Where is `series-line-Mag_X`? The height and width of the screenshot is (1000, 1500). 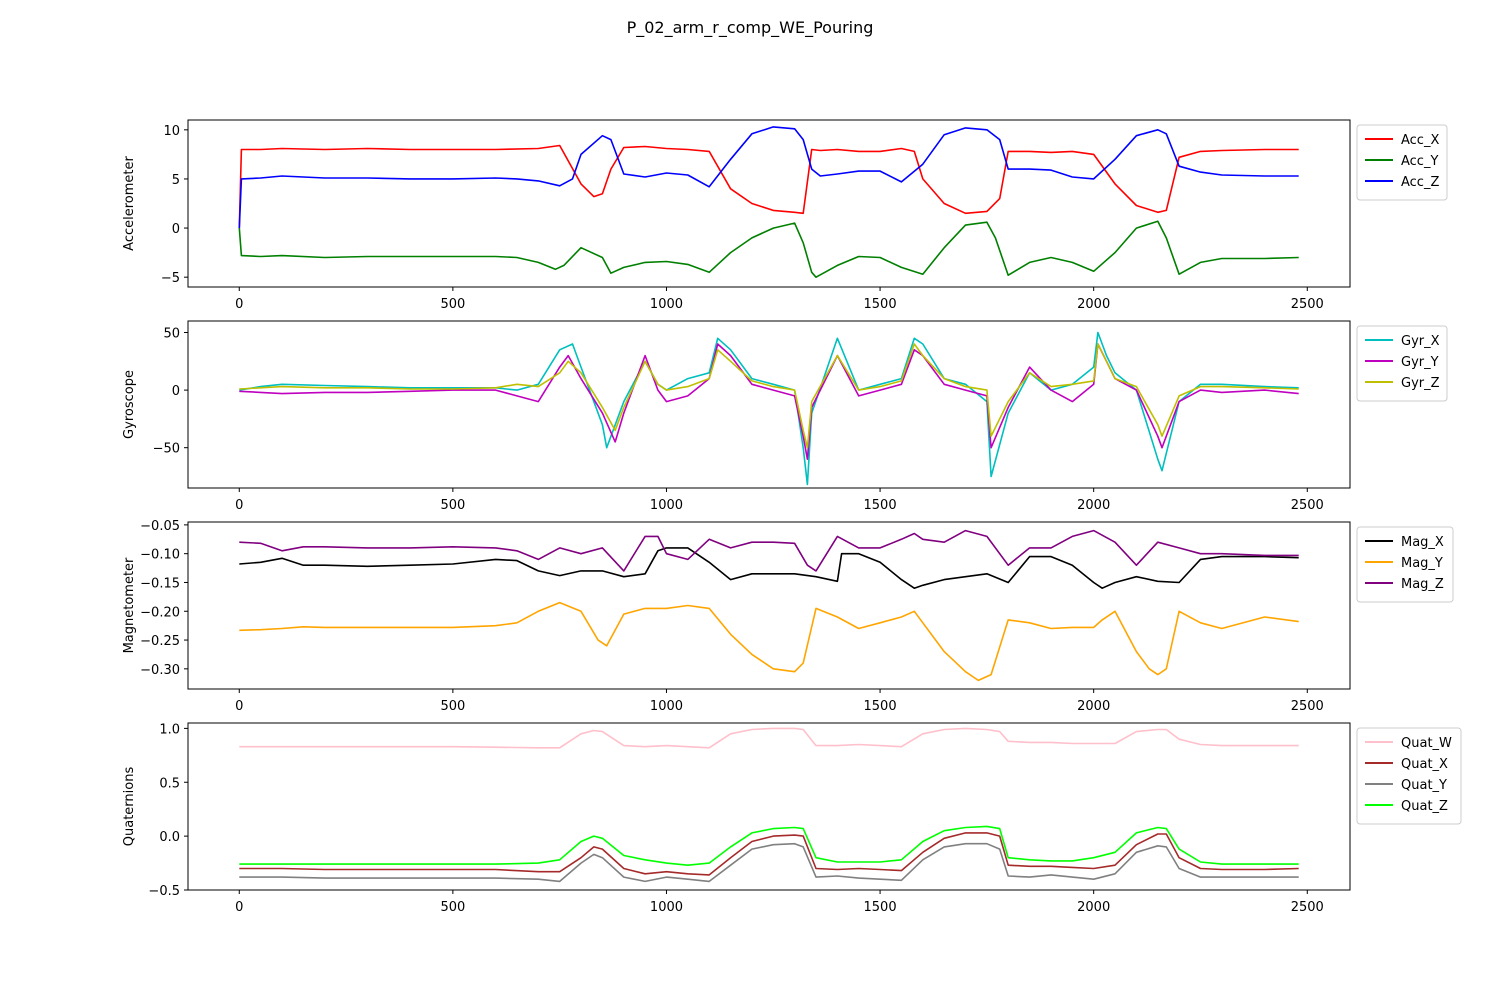 series-line-Mag_X is located at coordinates (769, 568).